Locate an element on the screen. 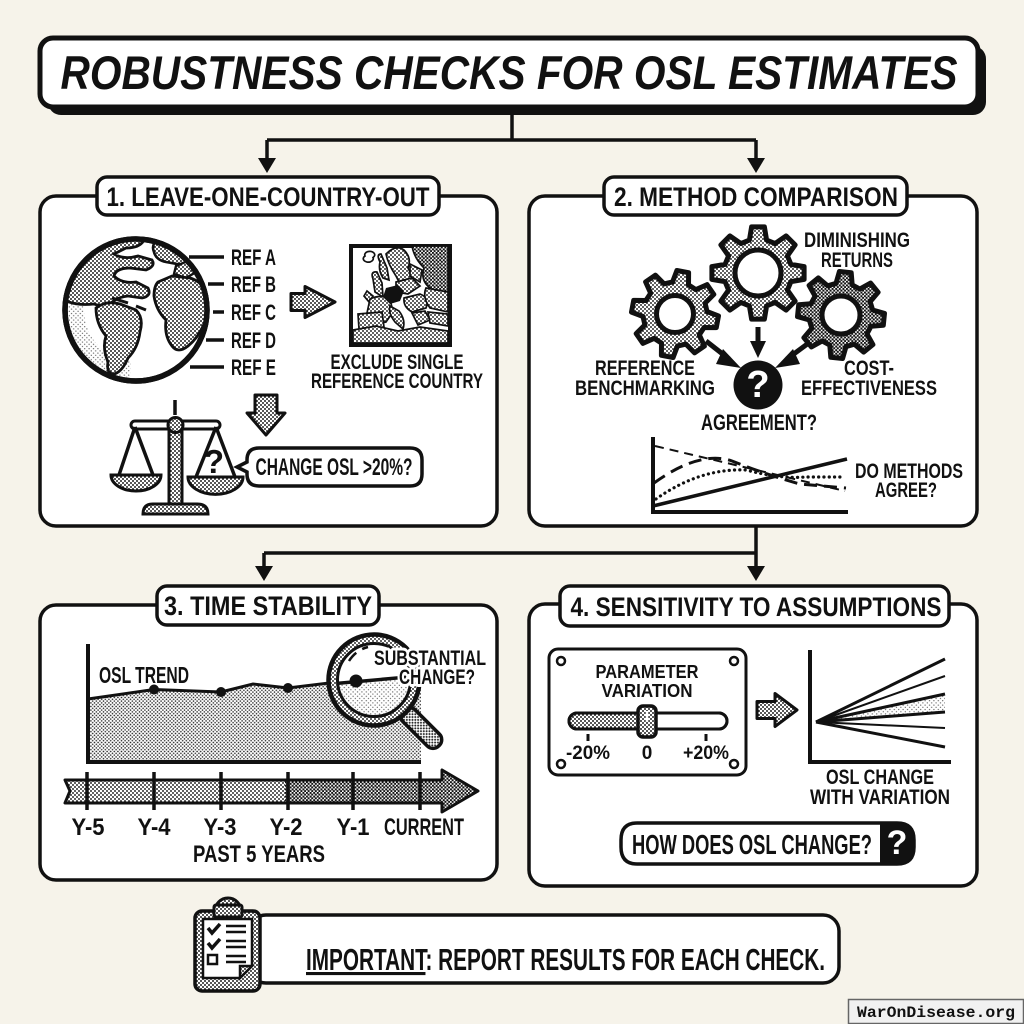 This screenshot has width=1024, height=1024. svg-text: EXCLUDE SINGLE is located at coordinates (397, 362).